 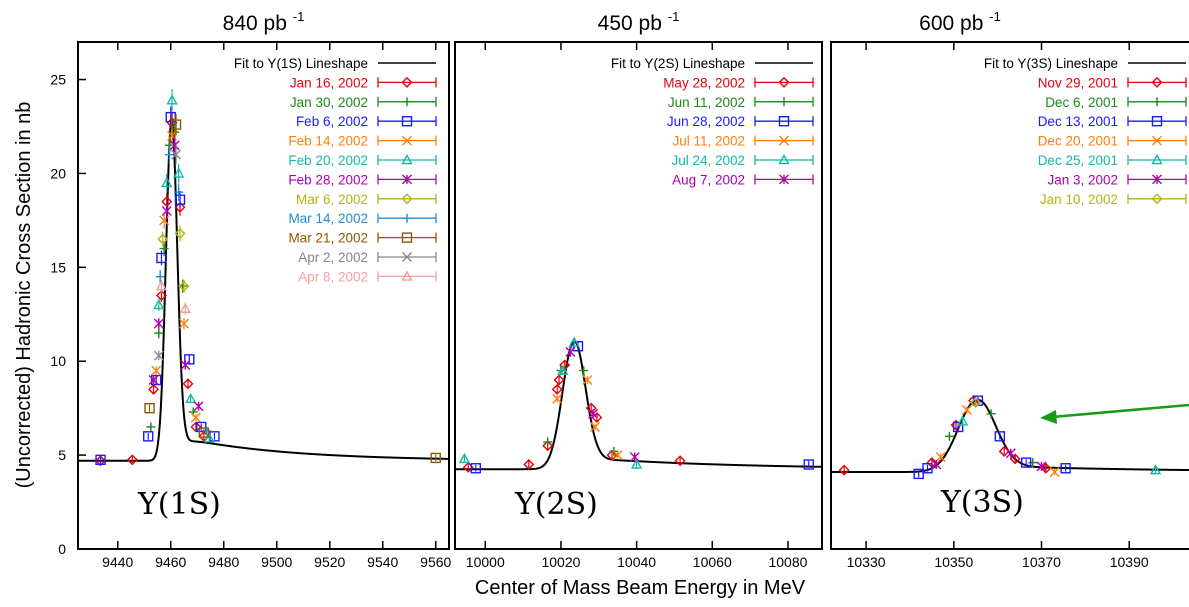 I want to click on series-feb-20-2002, so click(x=184, y=265).